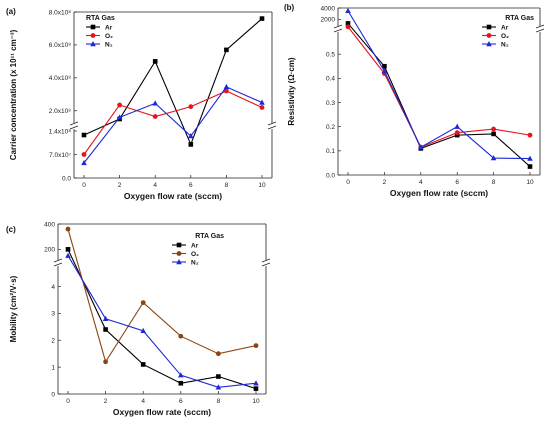 Image resolution: width=550 pixels, height=423 pixels. What do you see at coordinates (330, 54) in the screenshot?
I see `y-tick-label: 0.5` at bounding box center [330, 54].